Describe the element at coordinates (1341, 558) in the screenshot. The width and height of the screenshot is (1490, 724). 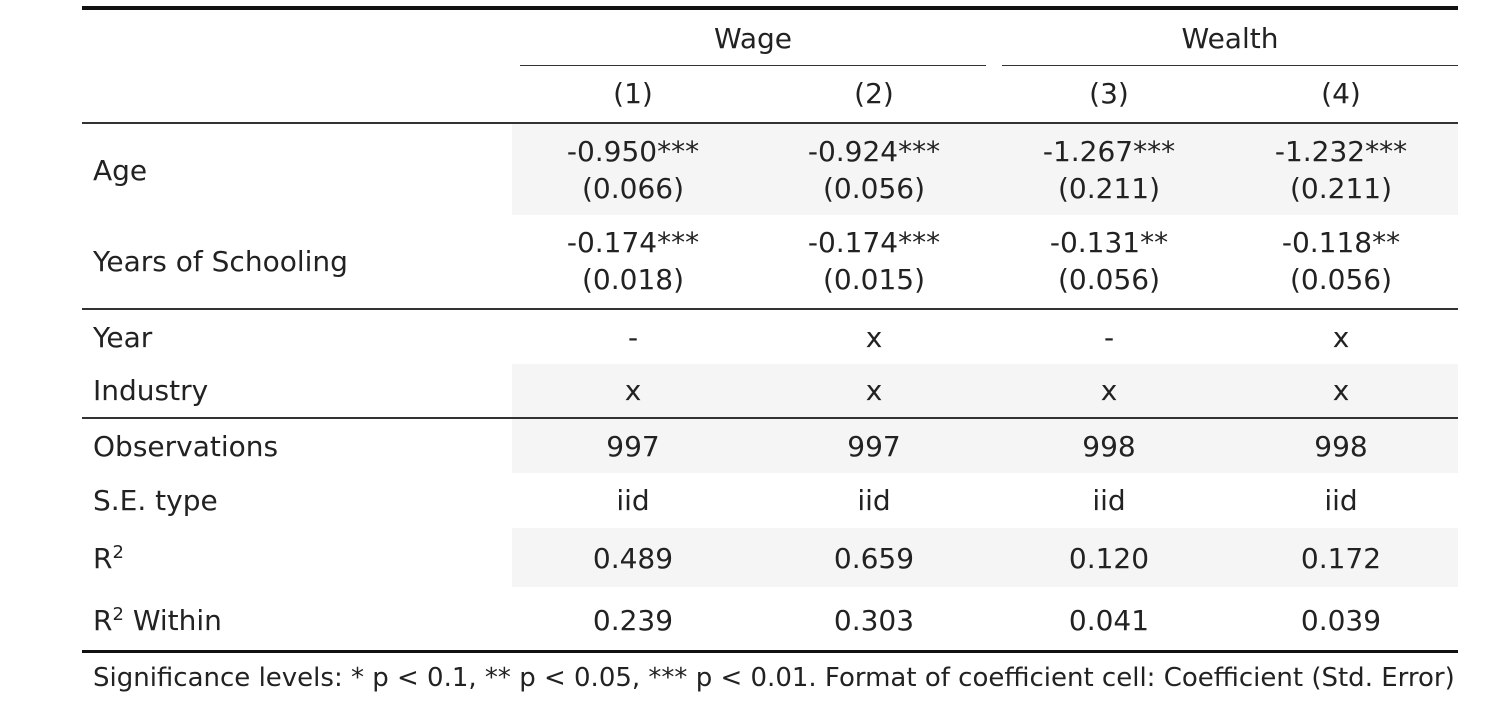
I see `stat-cell-r2-4: 0.172` at that location.